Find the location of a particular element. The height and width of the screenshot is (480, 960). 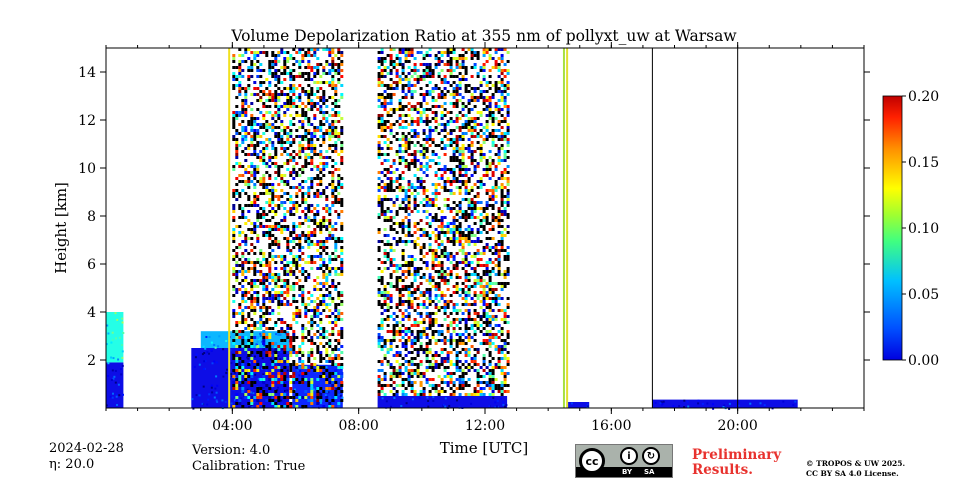

y-tick-label: 14 is located at coordinates (87, 73).